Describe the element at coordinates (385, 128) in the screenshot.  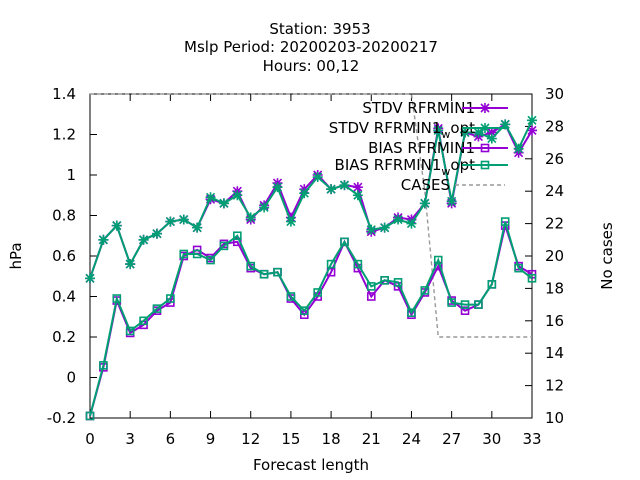
I see `legend-label-stdv-w-opt-main: STDV RFRMIN1` at that location.